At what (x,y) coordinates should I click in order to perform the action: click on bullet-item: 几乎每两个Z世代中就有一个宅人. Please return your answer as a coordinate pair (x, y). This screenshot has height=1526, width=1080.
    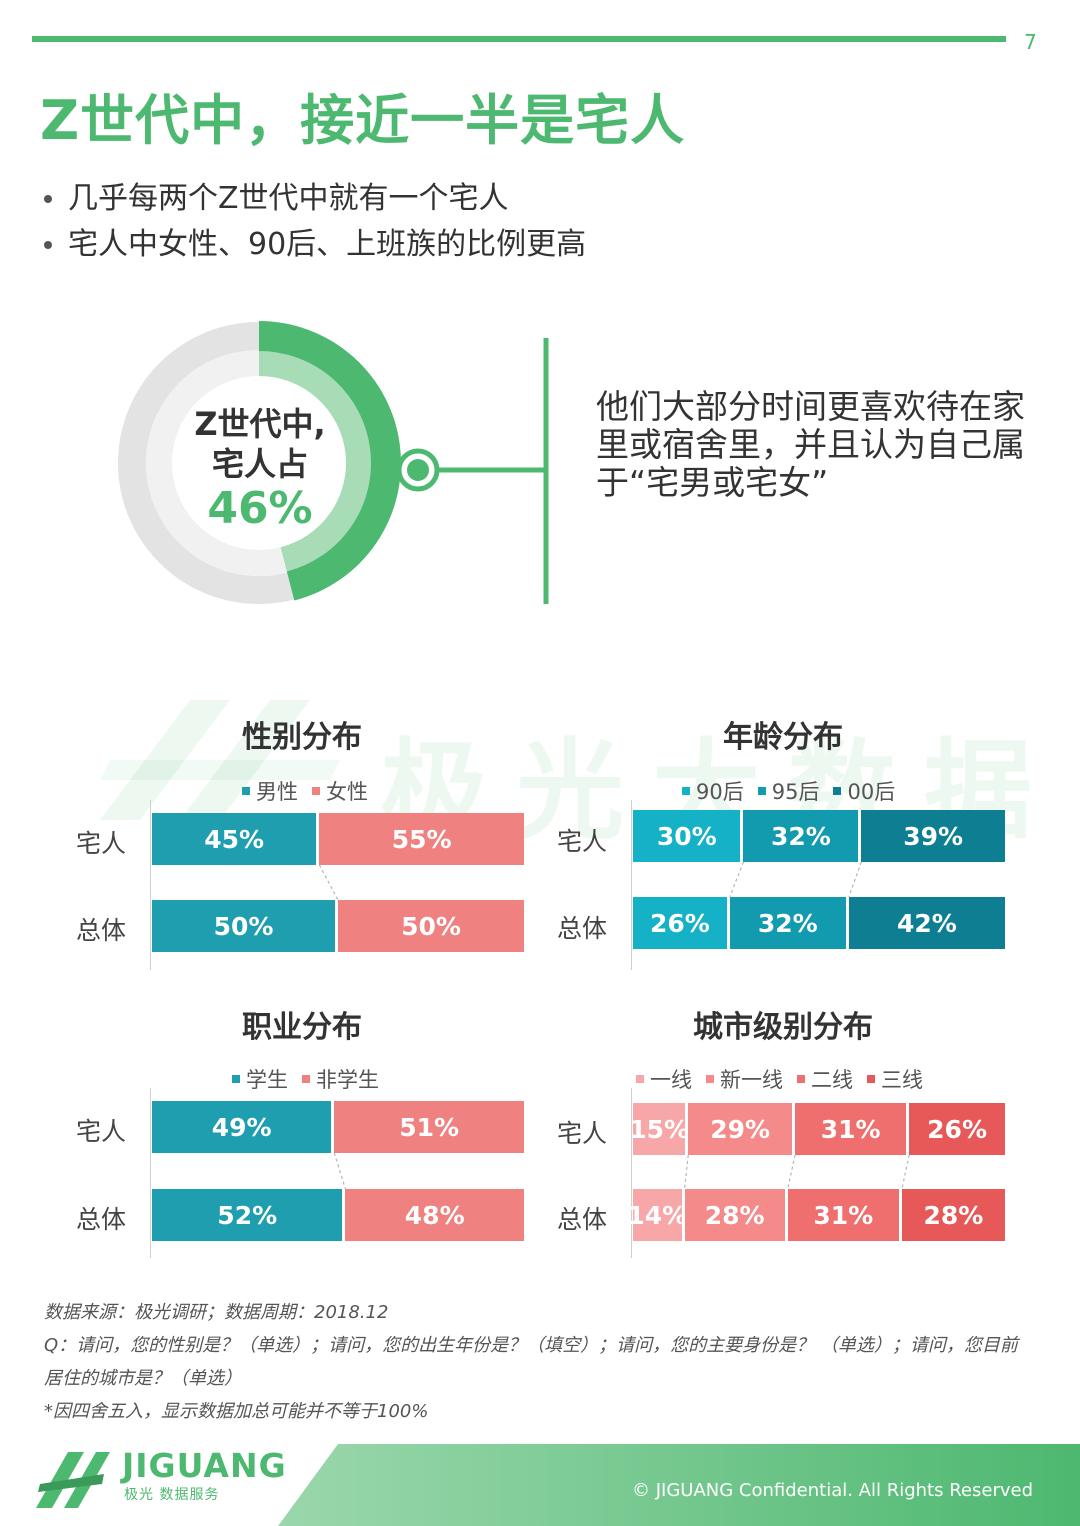
    Looking at the image, I should click on (315, 199).